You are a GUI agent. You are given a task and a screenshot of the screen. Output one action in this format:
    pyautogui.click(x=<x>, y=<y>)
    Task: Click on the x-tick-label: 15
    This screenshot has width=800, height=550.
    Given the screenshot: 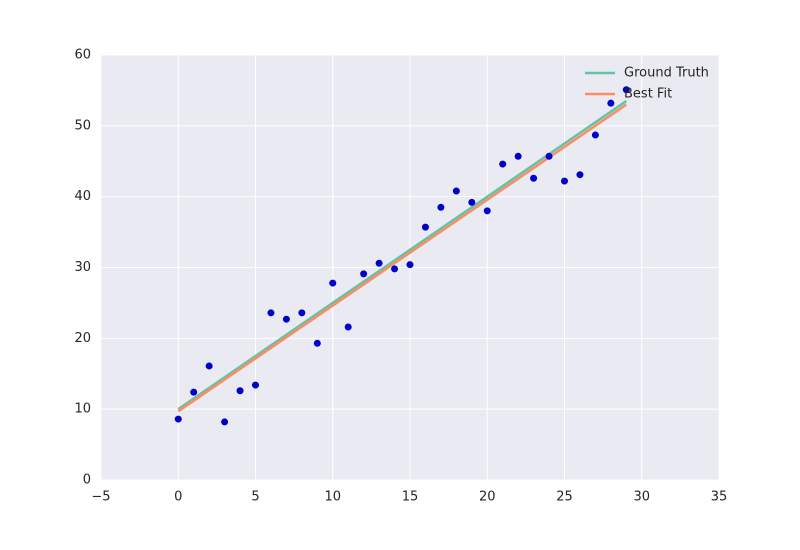 What is the action you would take?
    pyautogui.click(x=410, y=497)
    